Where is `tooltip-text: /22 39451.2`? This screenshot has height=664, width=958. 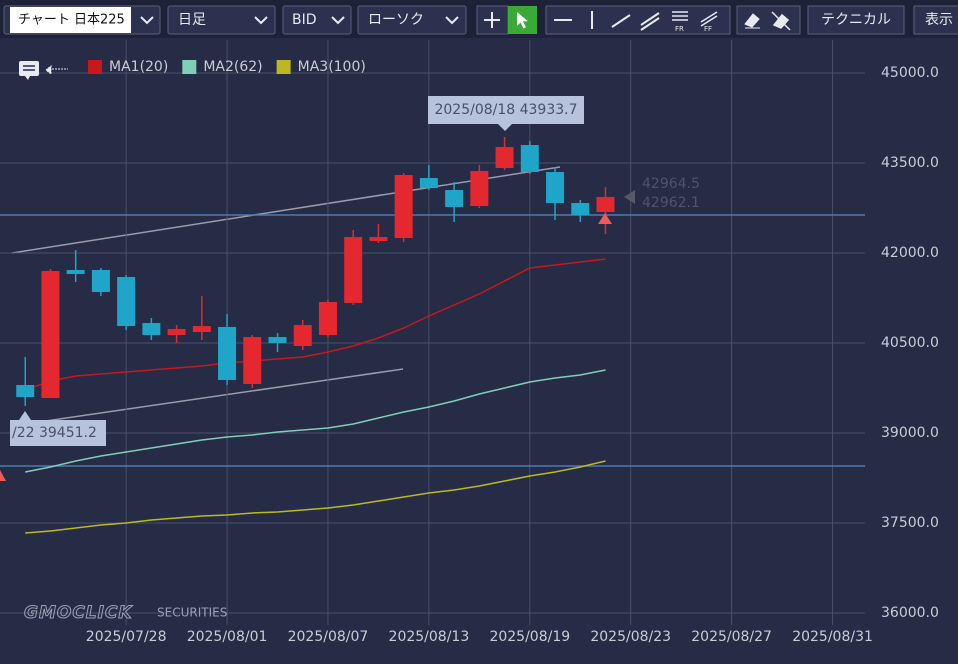
tooltip-text: /22 39451.2 is located at coordinates (54, 433).